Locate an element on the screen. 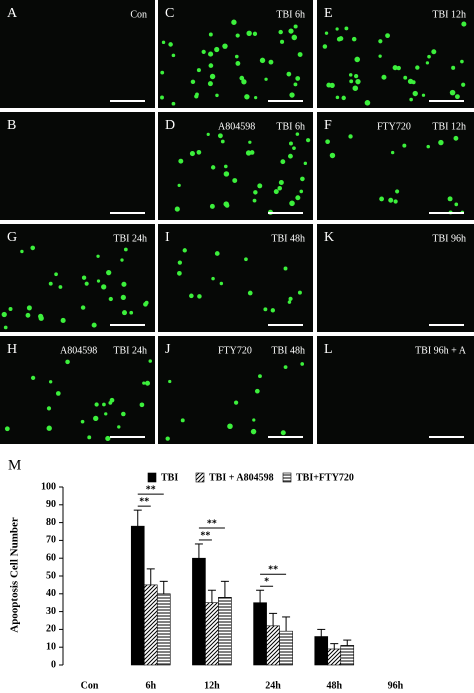  y-tick-label: 90 is located at coordinates (51, 504).